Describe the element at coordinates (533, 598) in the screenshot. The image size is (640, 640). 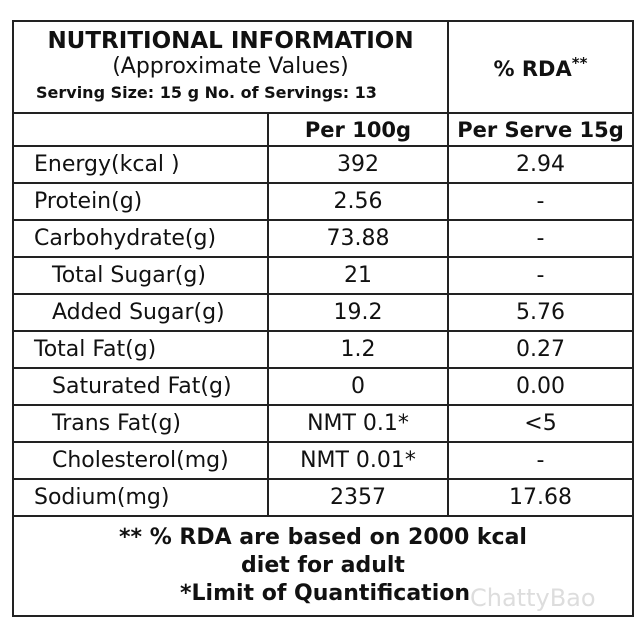
I see `watermark: ChattyBao` at that location.